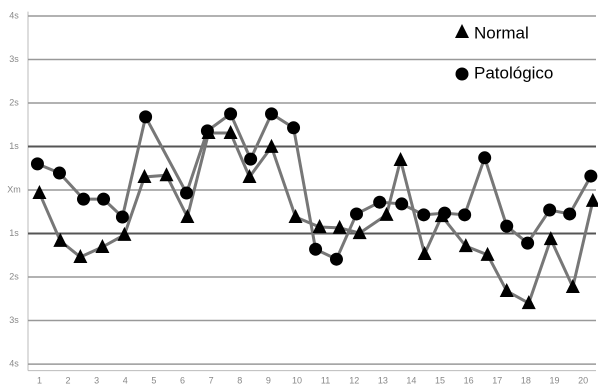  I want to click on x-tick-label: 20, so click(583, 380).